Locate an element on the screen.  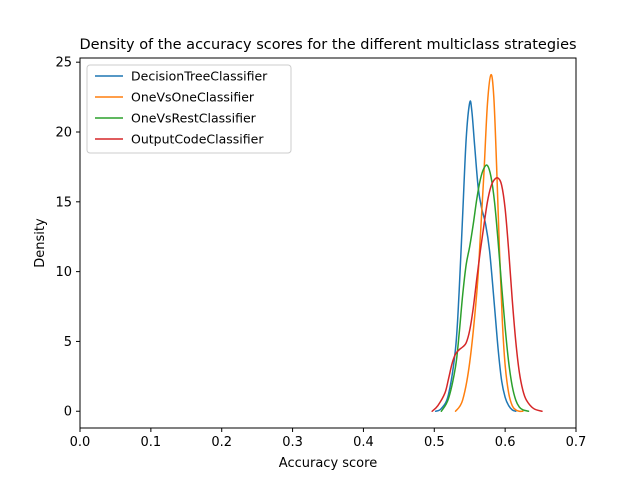
x-tick-label: 0.5 is located at coordinates (434, 442).